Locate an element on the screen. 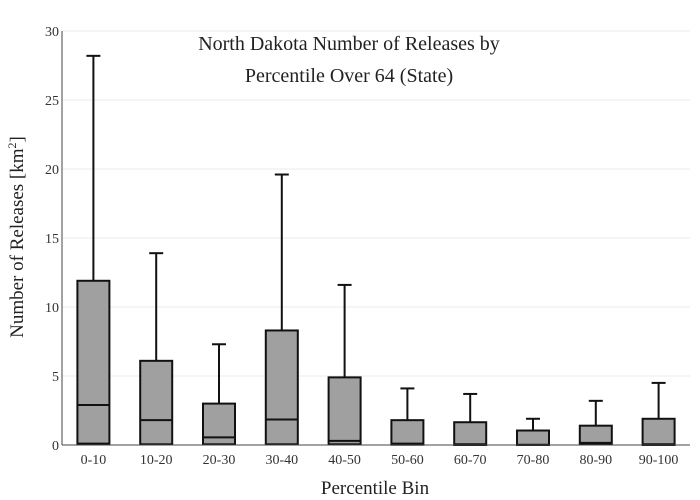 The width and height of the screenshot is (700, 500). x-tick-label: 80-90 is located at coordinates (595, 460).